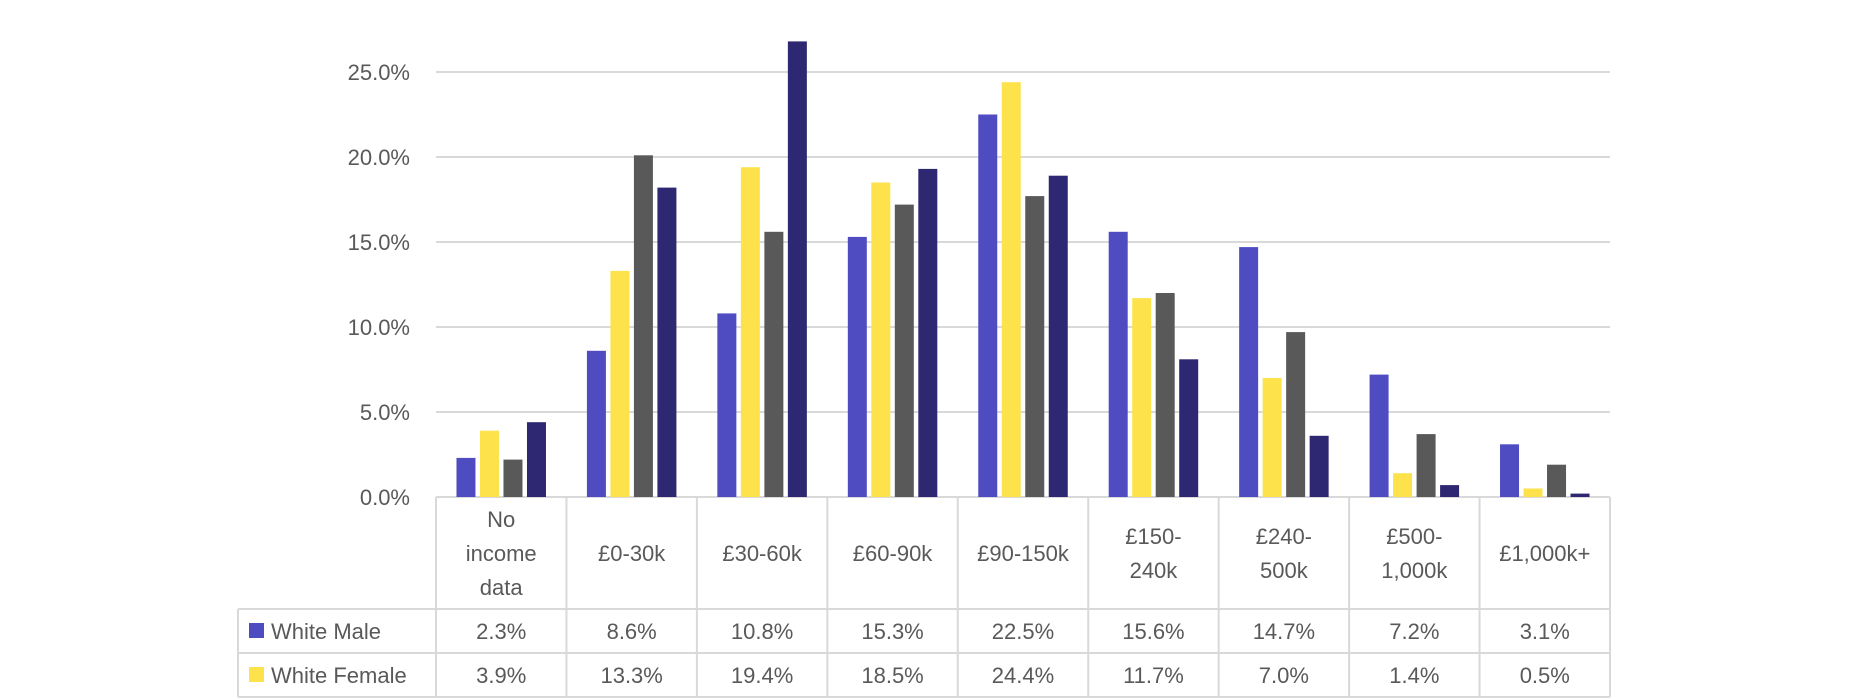 The height and width of the screenshot is (700, 1860). I want to click on category-label: No income data, so click(501, 553).